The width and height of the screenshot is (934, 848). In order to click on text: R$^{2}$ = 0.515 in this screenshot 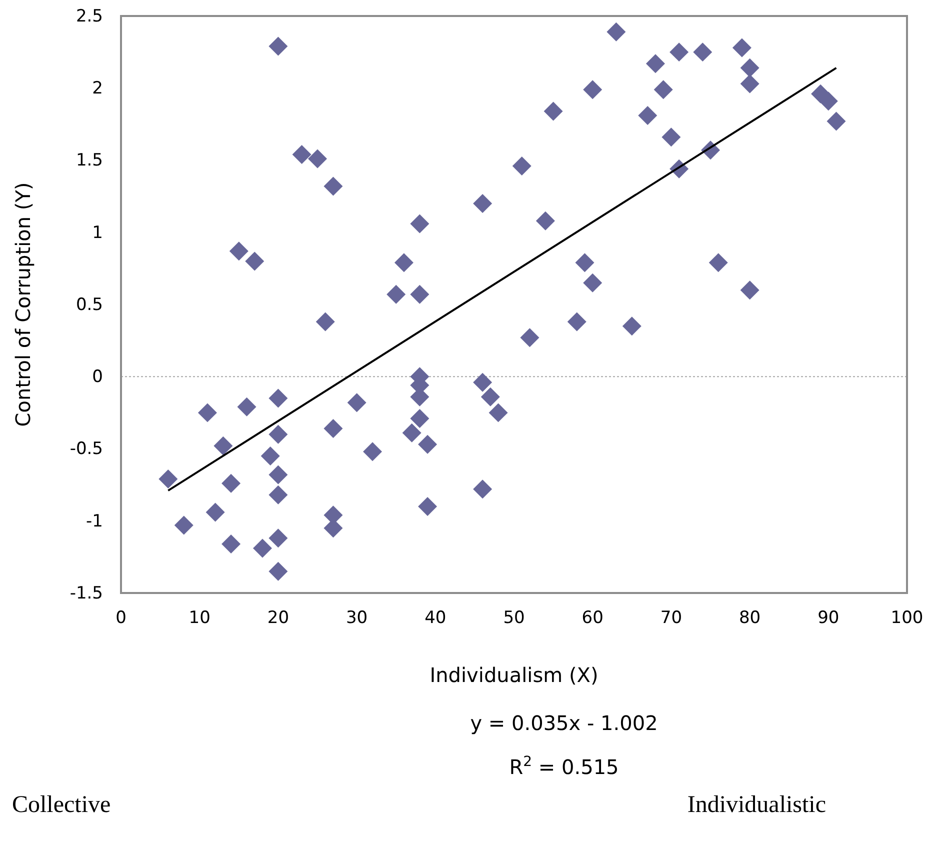, I will do `click(564, 766)`.